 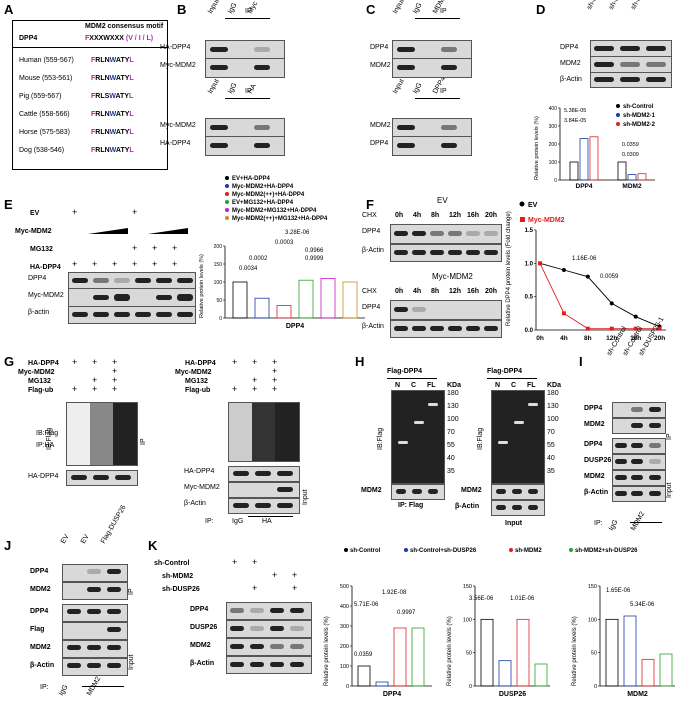 What do you see at coordinates (193, 372) in the screenshot?
I see `row-label: Myc-MDM2` at bounding box center [193, 372].